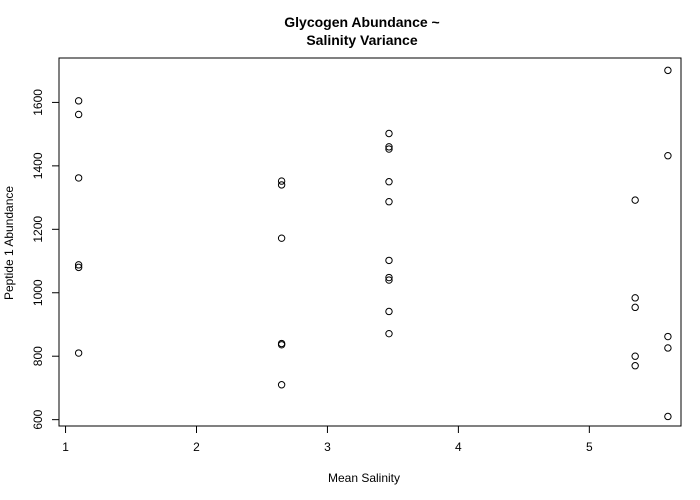  Describe the element at coordinates (589, 447) in the screenshot. I see `x-tick-label: 5` at that location.